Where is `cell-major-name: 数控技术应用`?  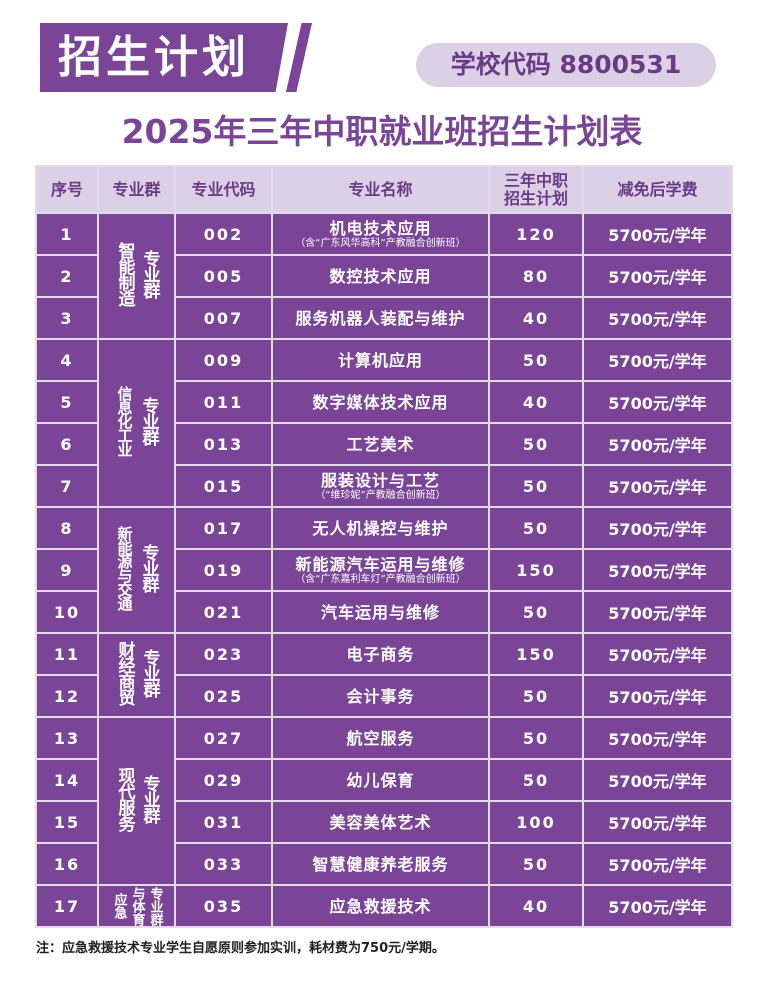
cell-major-name: 数控技术应用 is located at coordinates (380, 276).